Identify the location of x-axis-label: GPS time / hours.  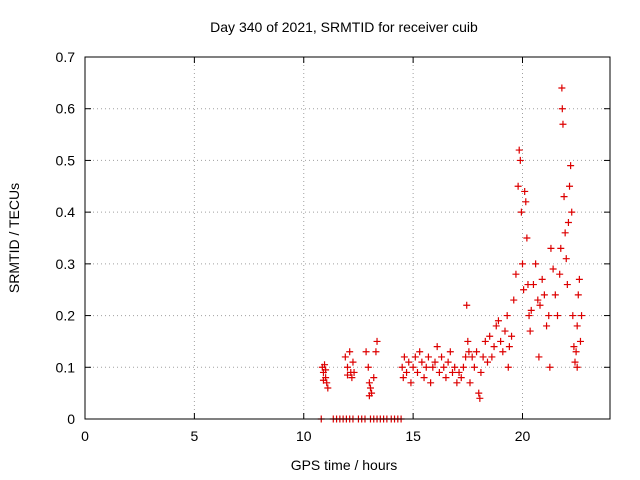
(344, 465).